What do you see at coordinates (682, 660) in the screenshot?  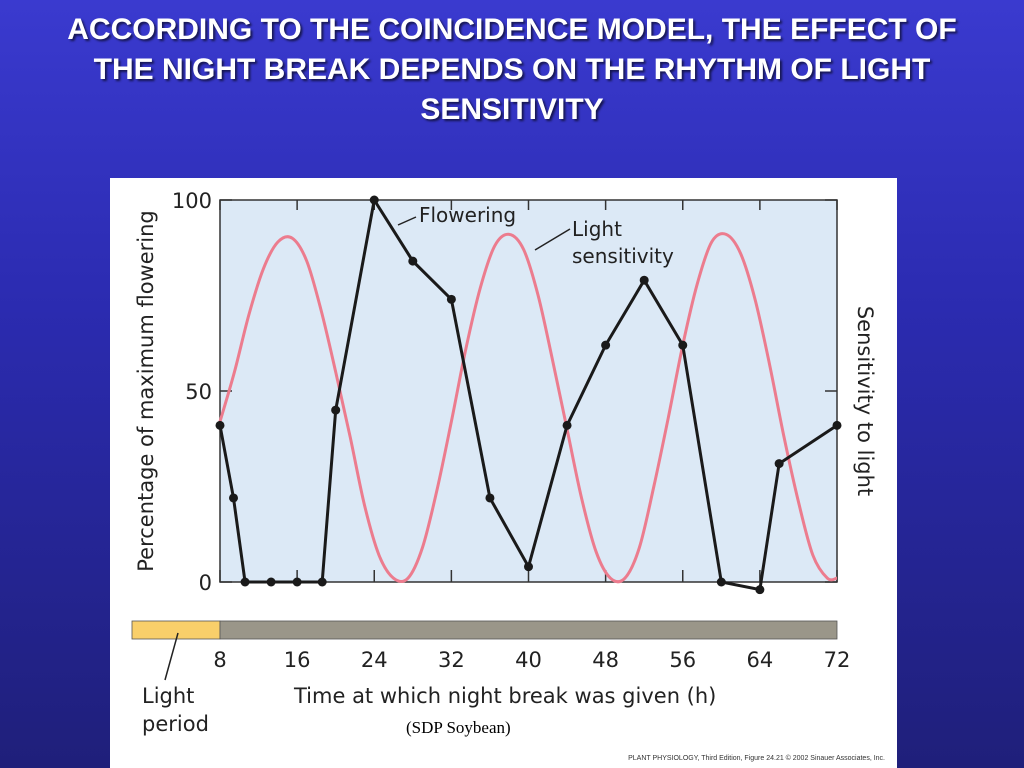 I see `x-tick-label: 56` at bounding box center [682, 660].